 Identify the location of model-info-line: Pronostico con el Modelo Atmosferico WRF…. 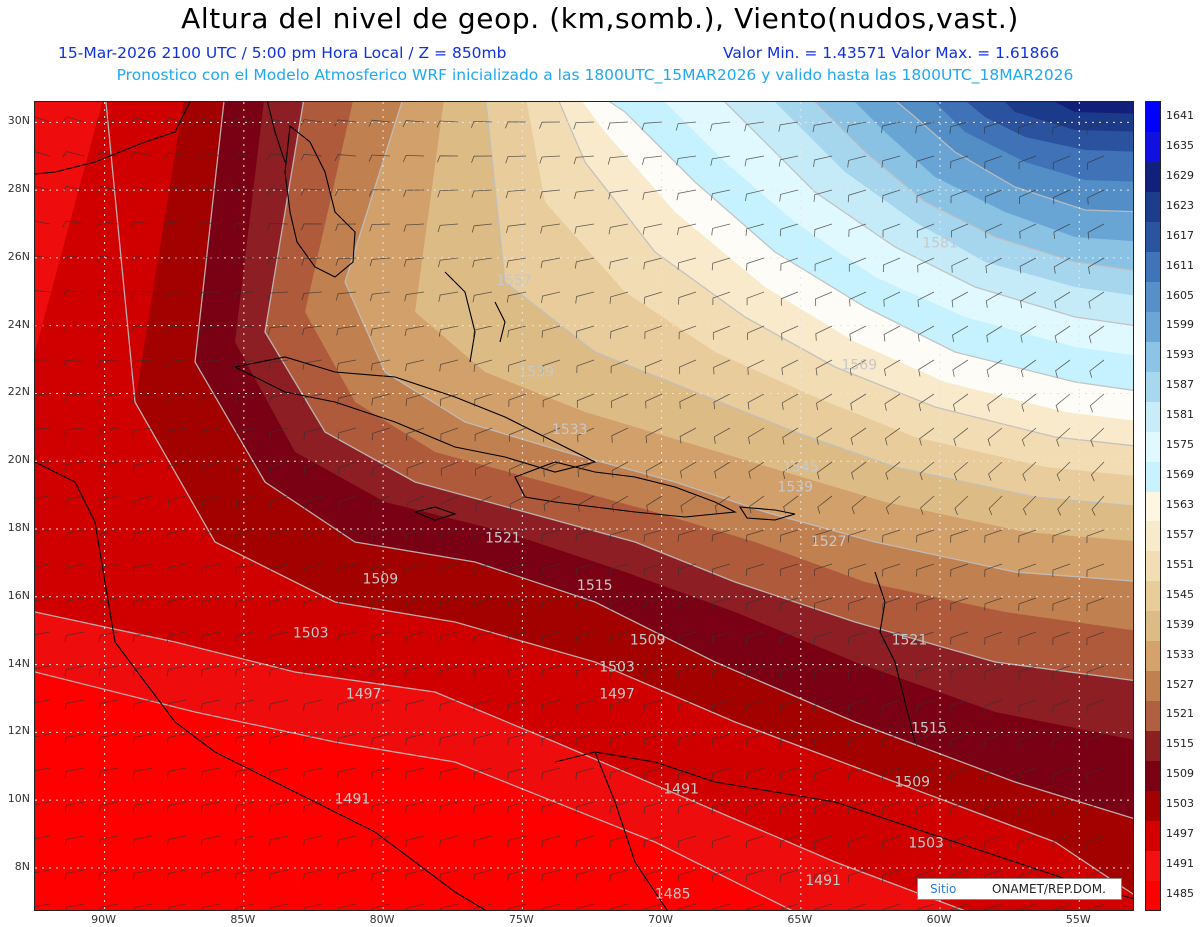
(595, 75).